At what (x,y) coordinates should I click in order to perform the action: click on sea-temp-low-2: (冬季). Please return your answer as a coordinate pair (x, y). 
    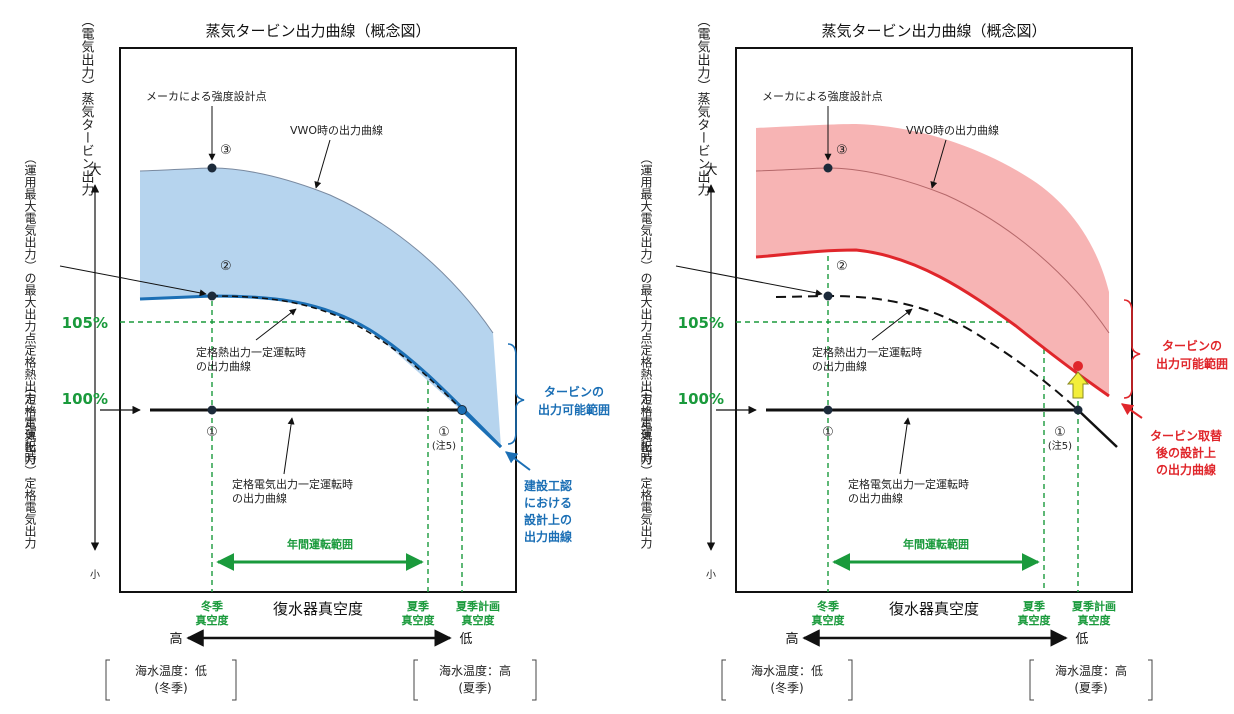
    Looking at the image, I should click on (786, 687).